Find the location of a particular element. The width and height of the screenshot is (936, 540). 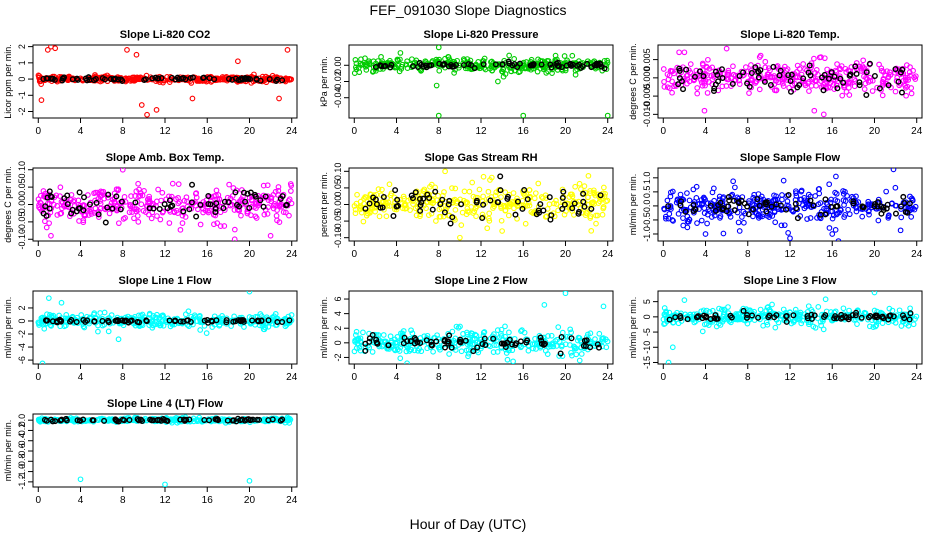

y-tick-label: -0.05 is located at coordinates (338, 221).